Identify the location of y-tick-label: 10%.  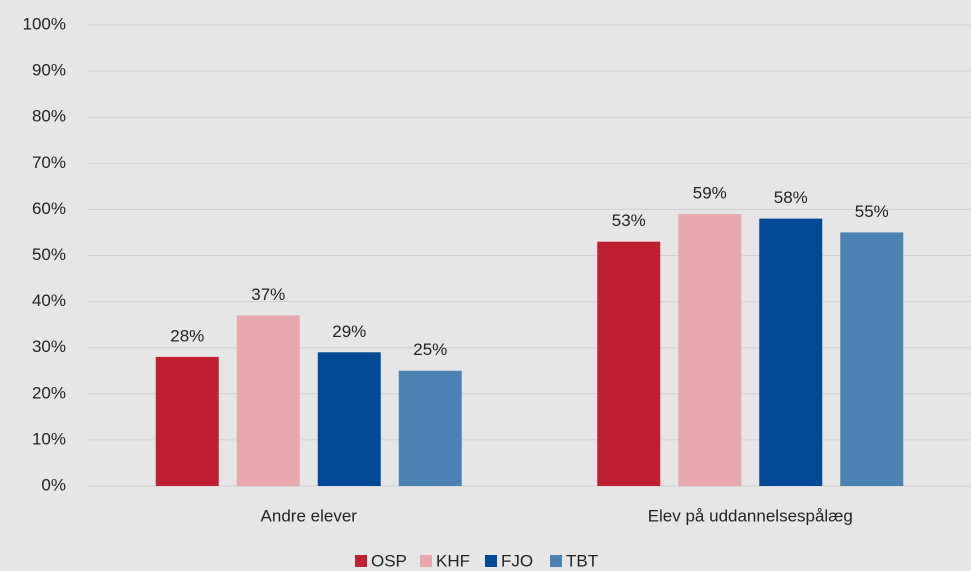
(49, 438).